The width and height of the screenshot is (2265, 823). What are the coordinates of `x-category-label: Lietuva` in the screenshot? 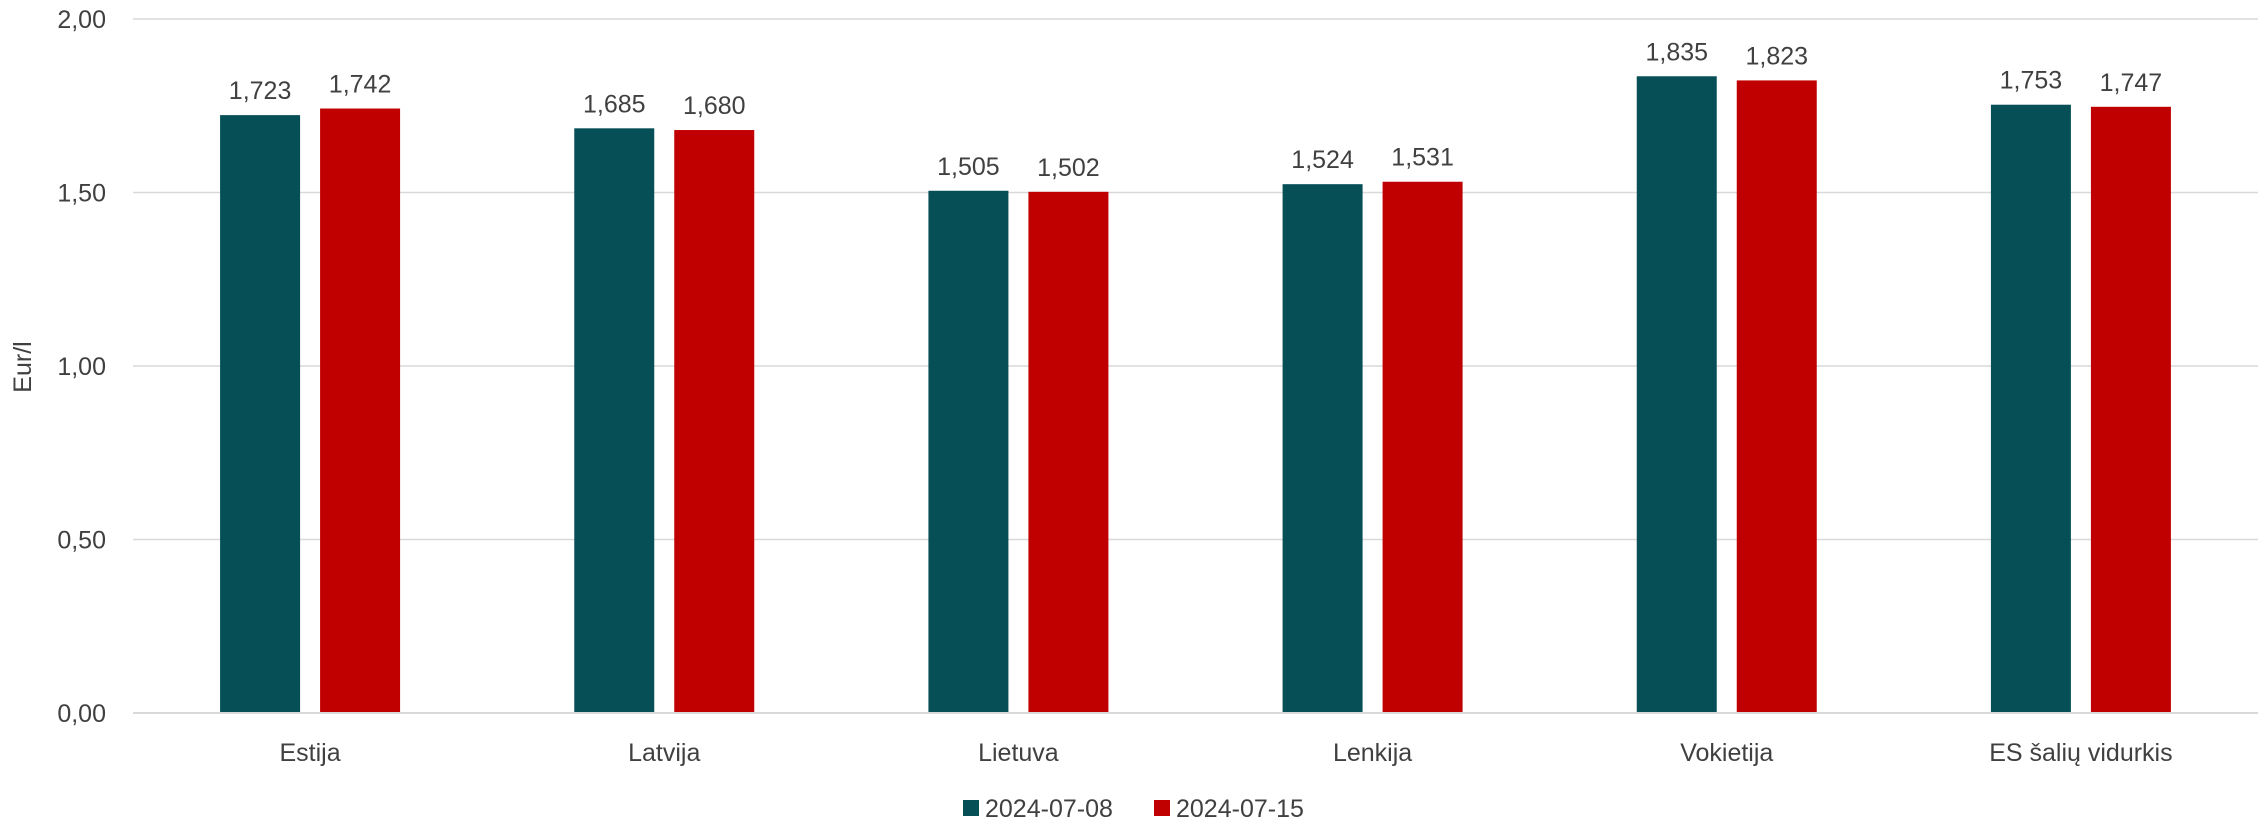 It's located at (1018, 753).